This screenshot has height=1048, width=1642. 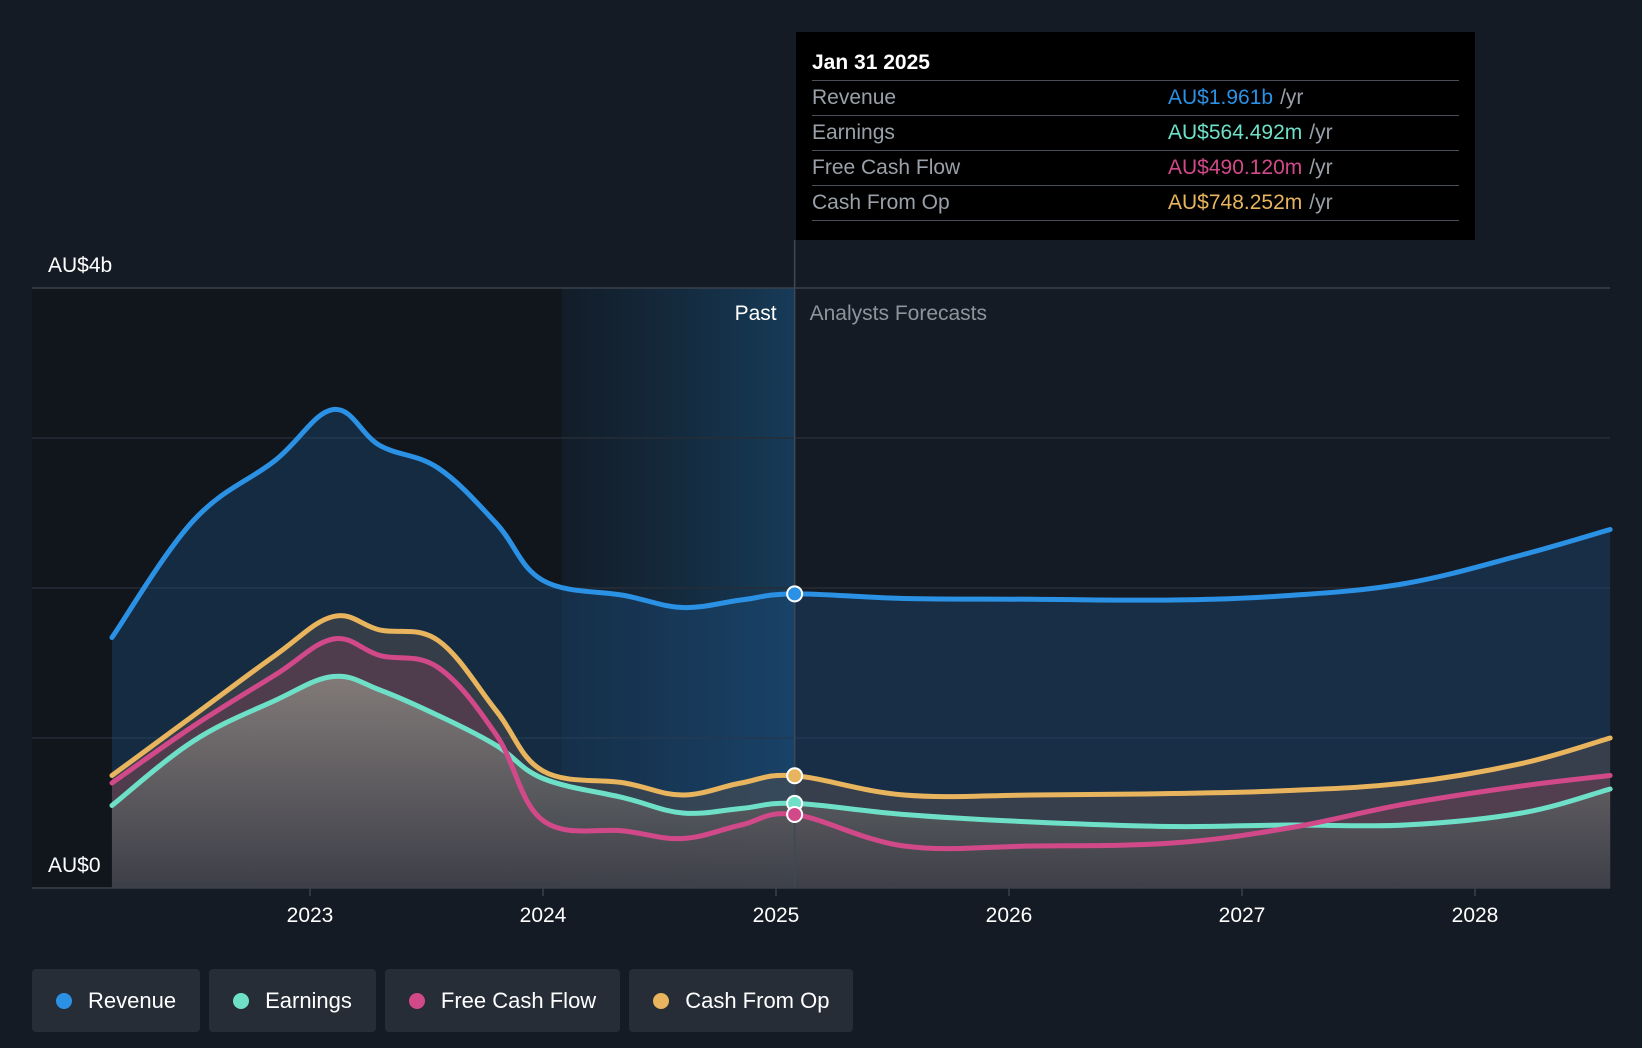 I want to click on legend-item-free-cash-flow: Free Cash Flow, so click(x=502, y=1000).